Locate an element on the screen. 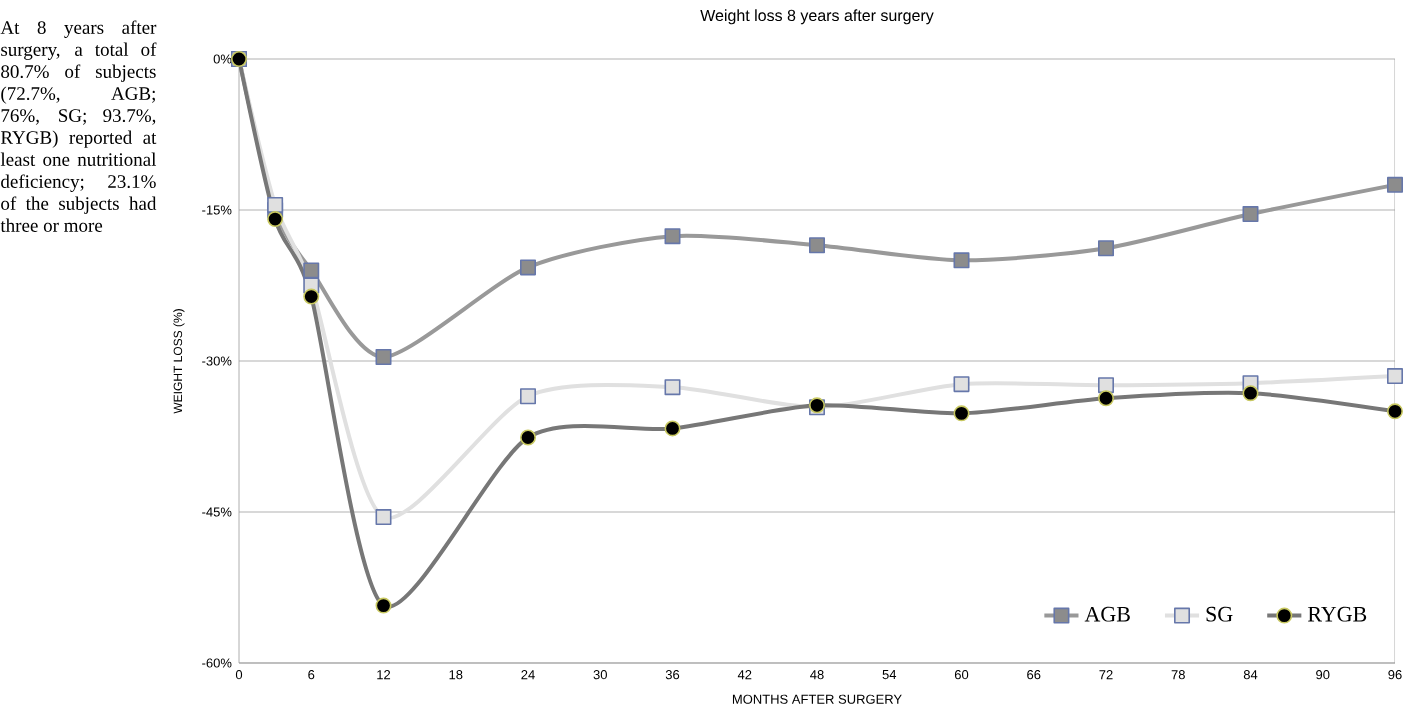  y-axis-title: WEIGHT LOSS (%) is located at coordinates (179, 361).